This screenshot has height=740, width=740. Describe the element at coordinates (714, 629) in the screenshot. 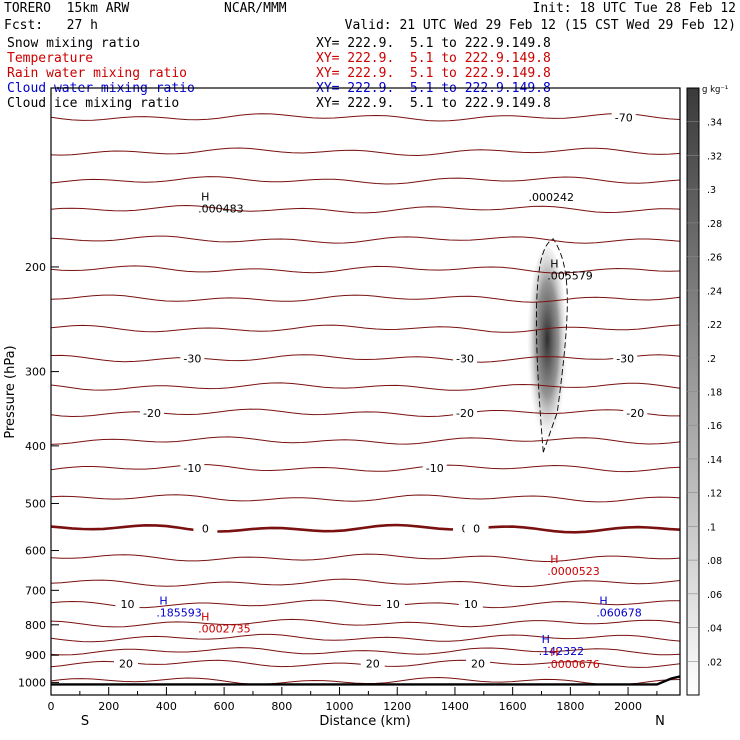

I see `colorbar-tick-label: .04` at that location.